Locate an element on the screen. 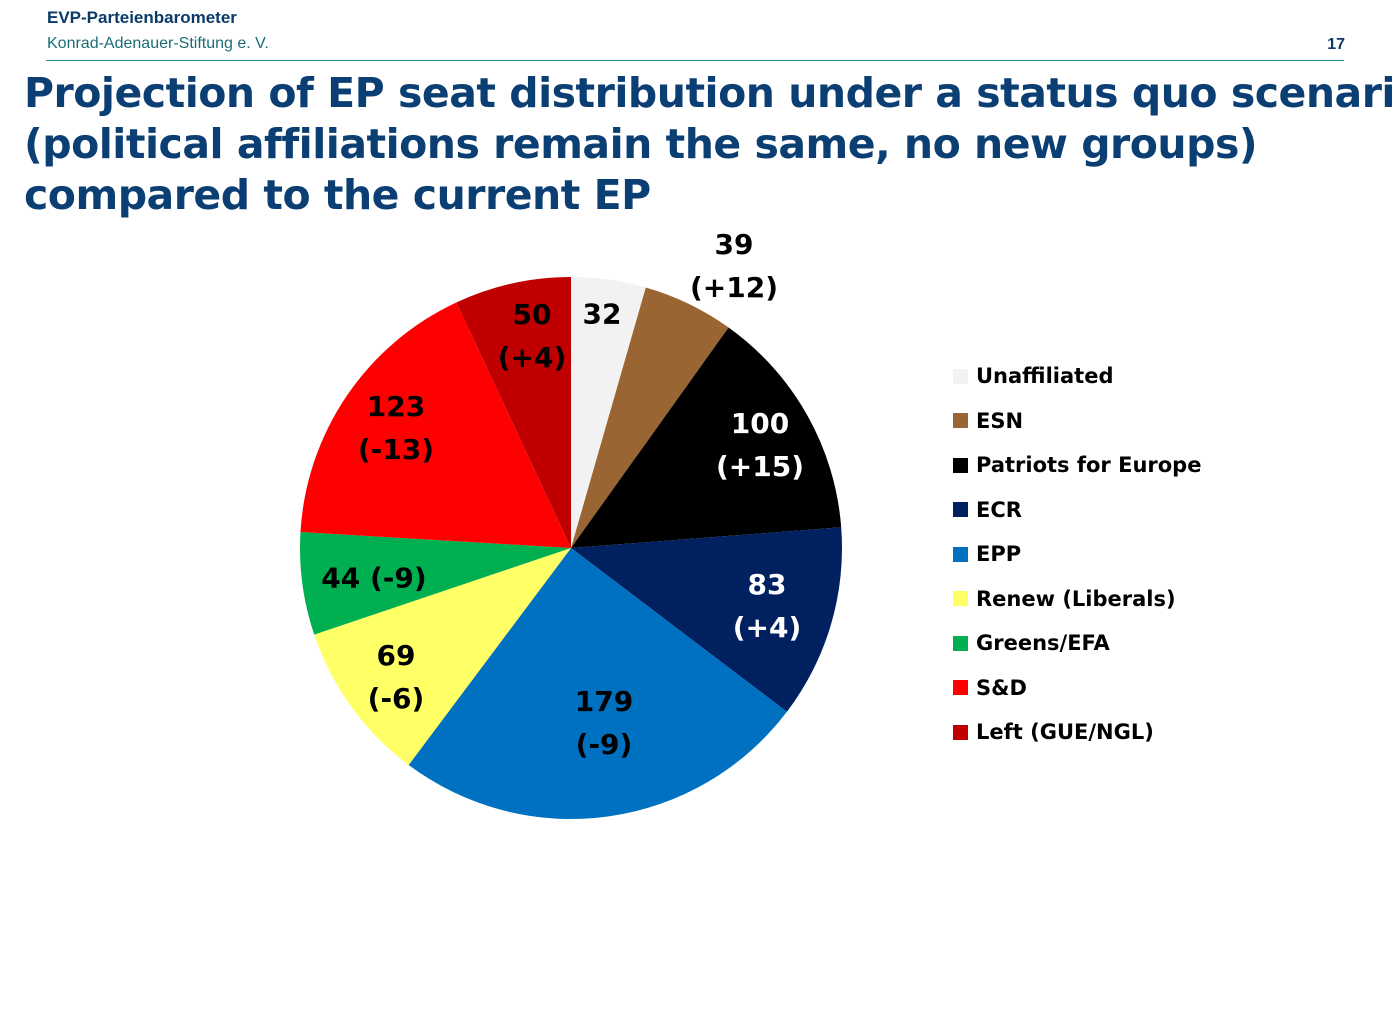 The width and height of the screenshot is (1395, 1027). legend-label: Left (GUE/NGL) is located at coordinates (1065, 732).